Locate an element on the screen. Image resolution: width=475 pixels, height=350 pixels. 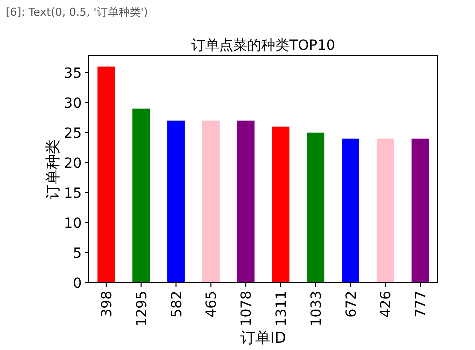
text: [6]: Text(0, 0.5, '订单种类') is located at coordinates (77, 12).